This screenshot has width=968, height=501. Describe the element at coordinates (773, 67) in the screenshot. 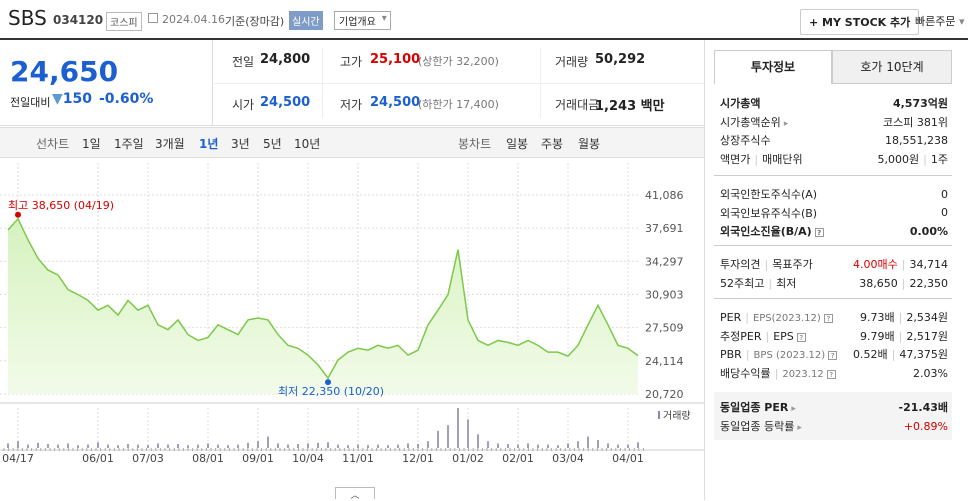

I see `info-tab: 투자정보` at that location.